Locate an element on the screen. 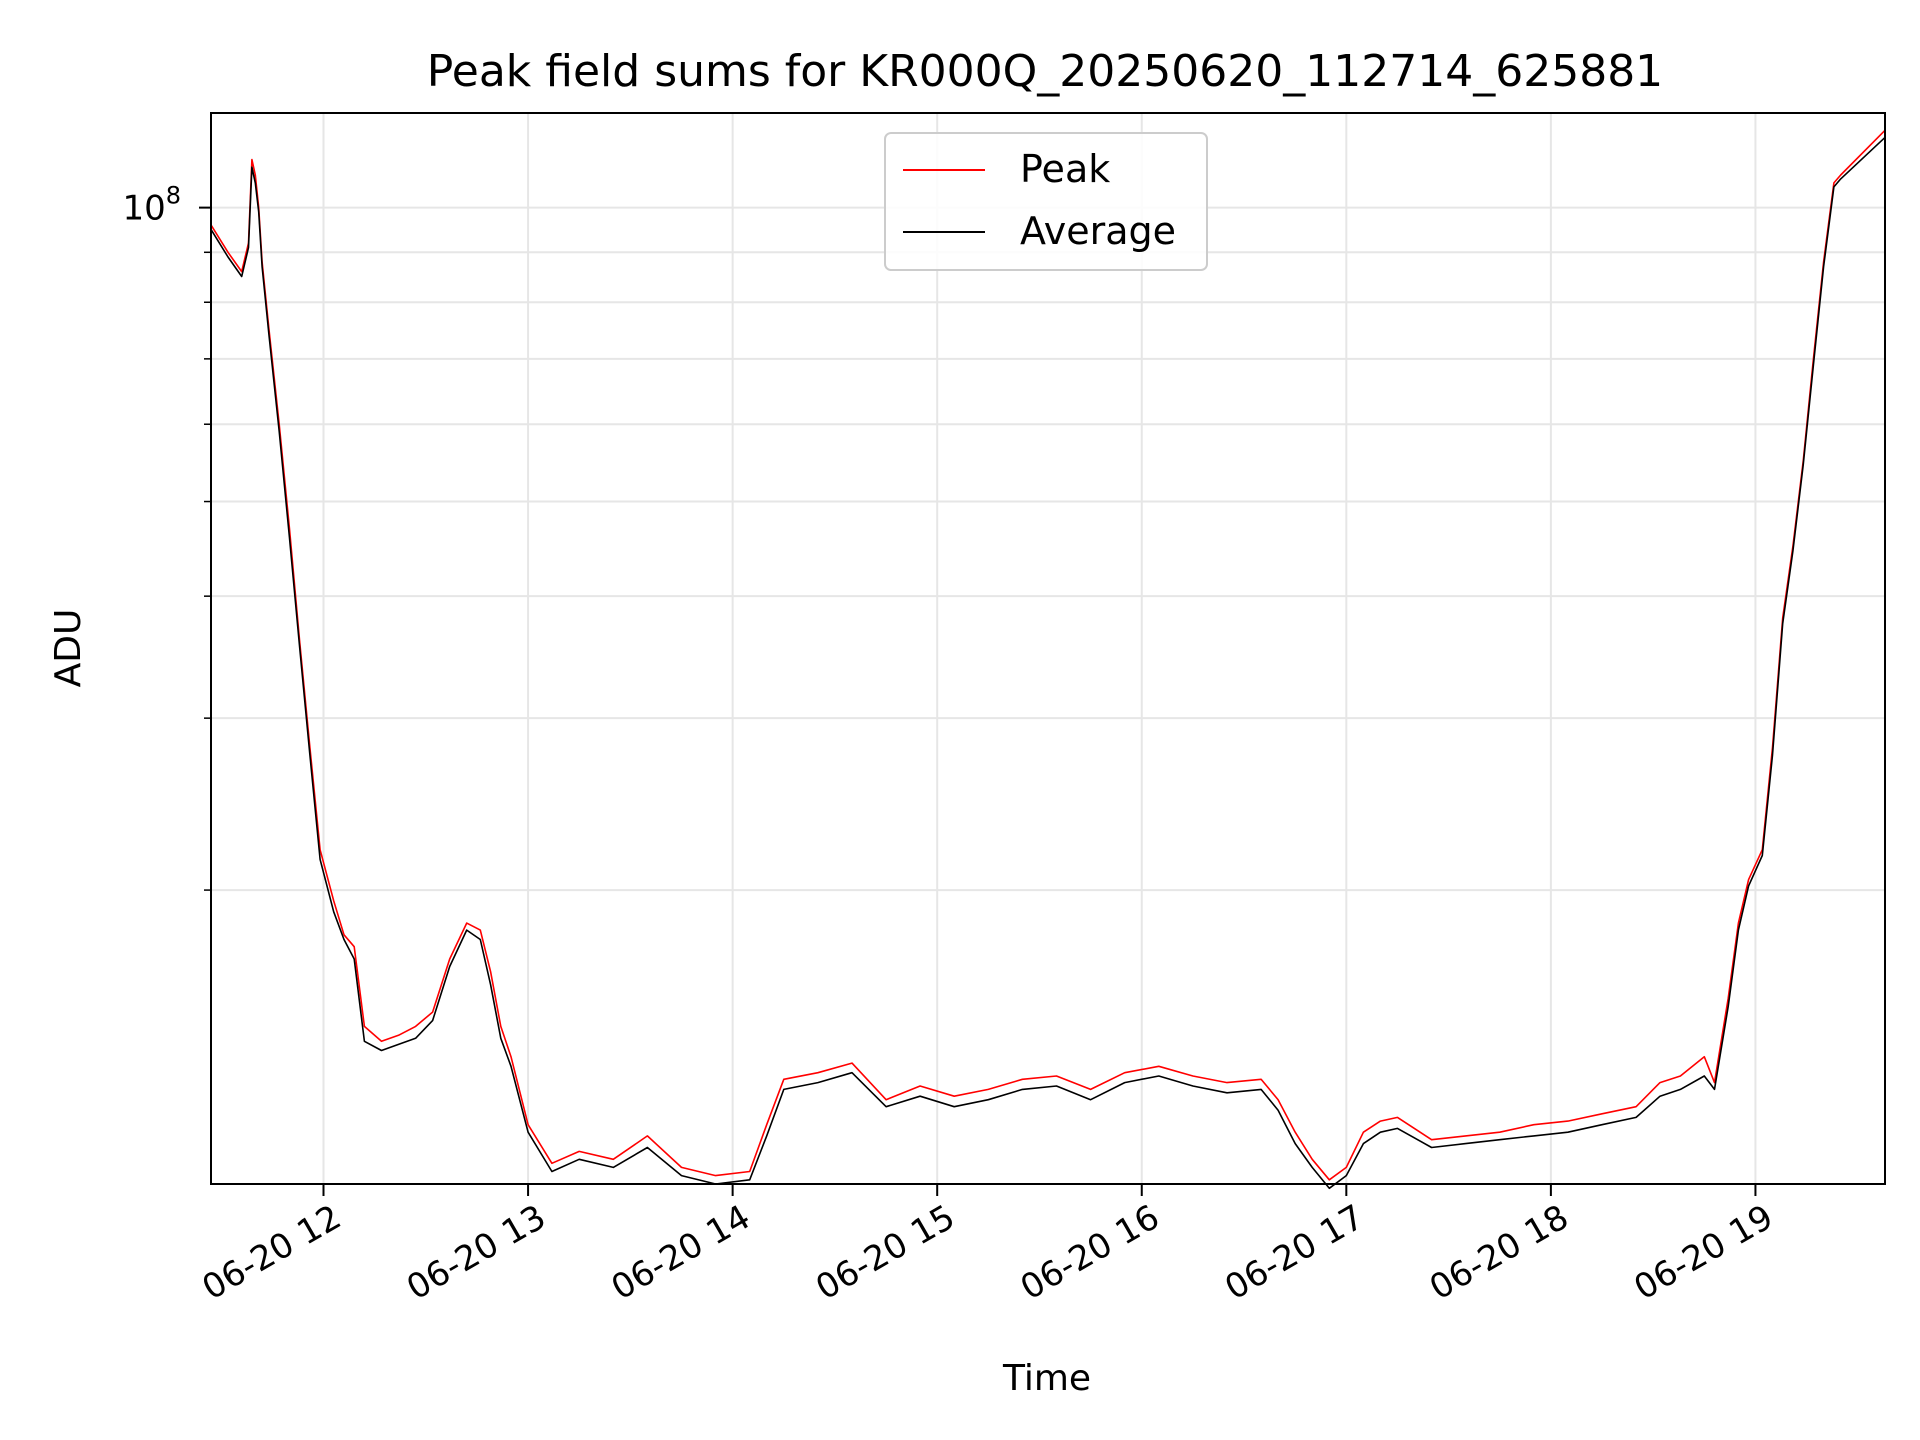 The width and height of the screenshot is (1920, 1440). legend-label-peak: Peak is located at coordinates (1065, 169).